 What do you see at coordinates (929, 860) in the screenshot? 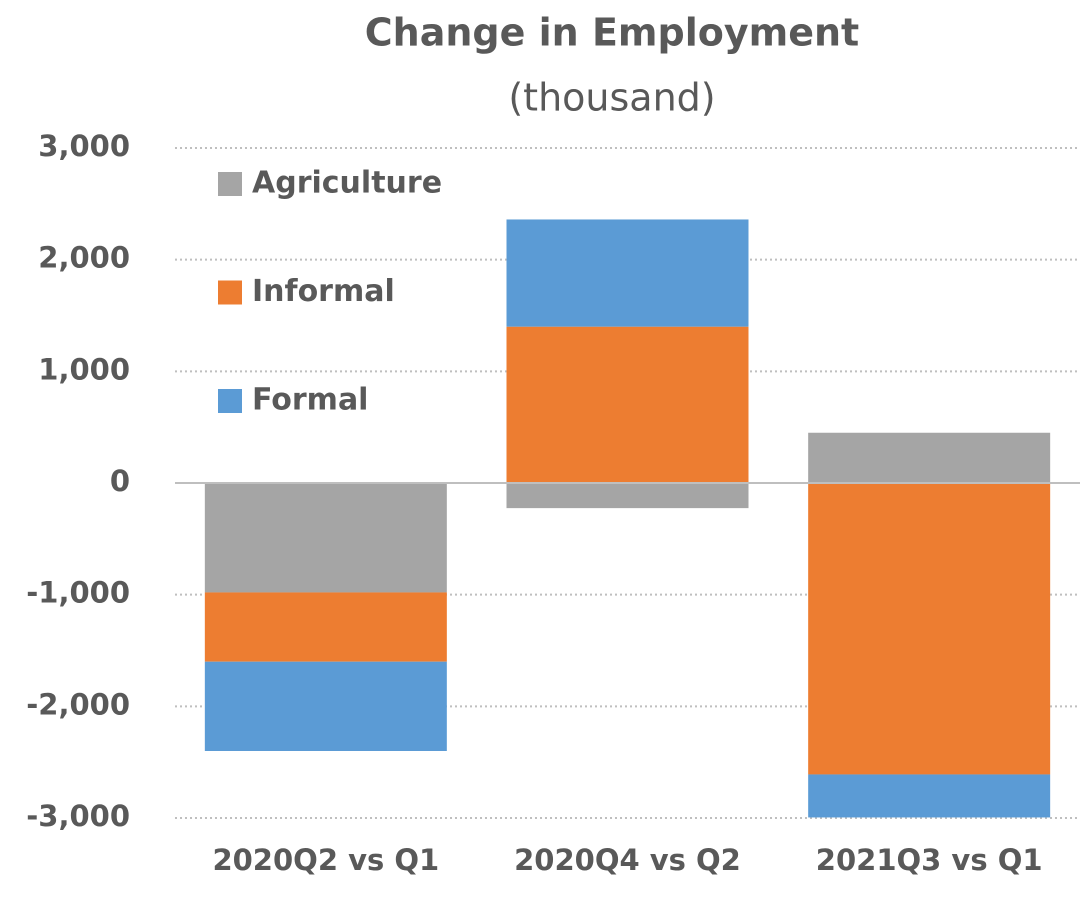
I see `x-tick-label: 2021Q3 vs Q1` at bounding box center [929, 860].